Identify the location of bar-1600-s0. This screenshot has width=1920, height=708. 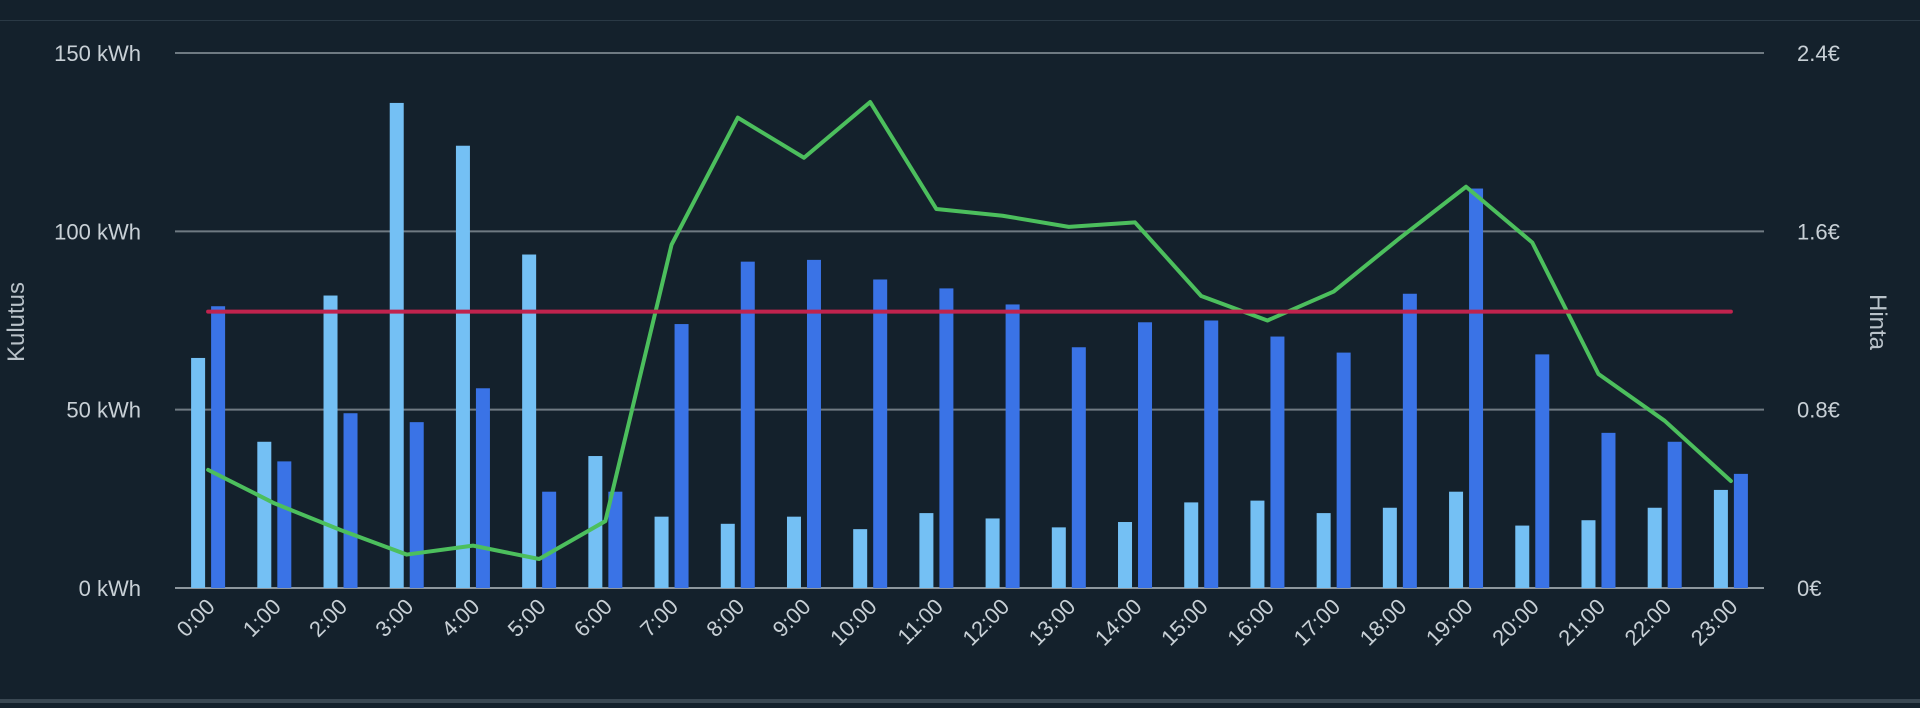
(1257, 544).